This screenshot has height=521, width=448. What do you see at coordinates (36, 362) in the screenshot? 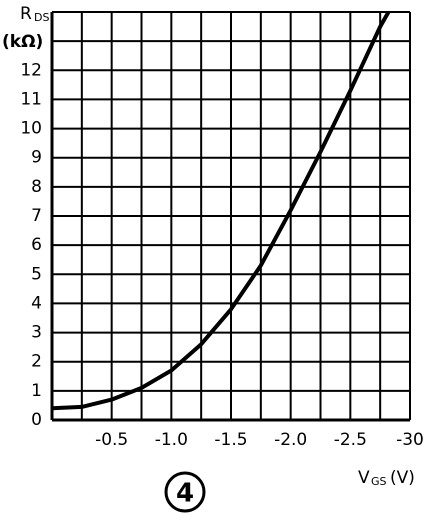
I see `y-tick-label: 2` at bounding box center [36, 362].